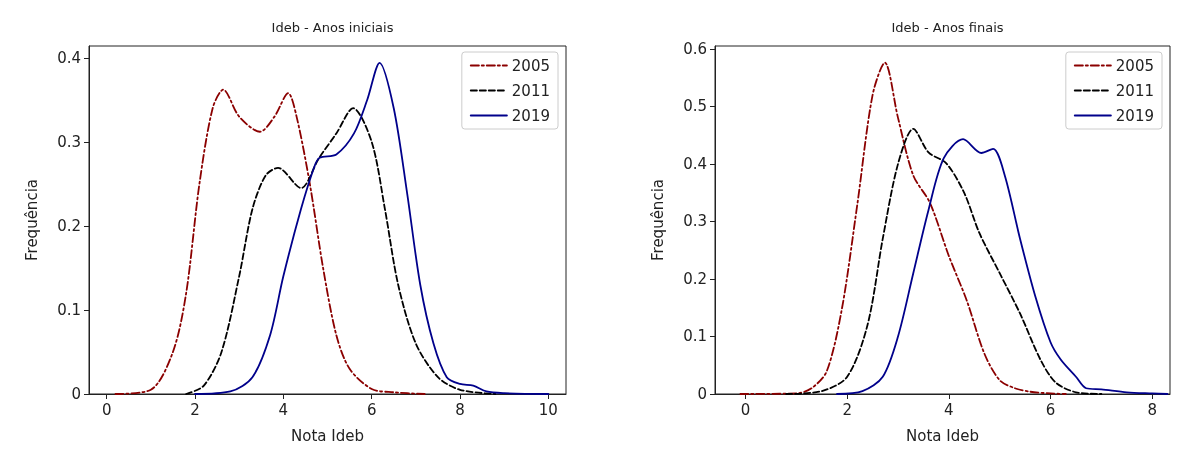  Describe the element at coordinates (695, 106) in the screenshot. I see `y-tick-label: 0.5` at that location.